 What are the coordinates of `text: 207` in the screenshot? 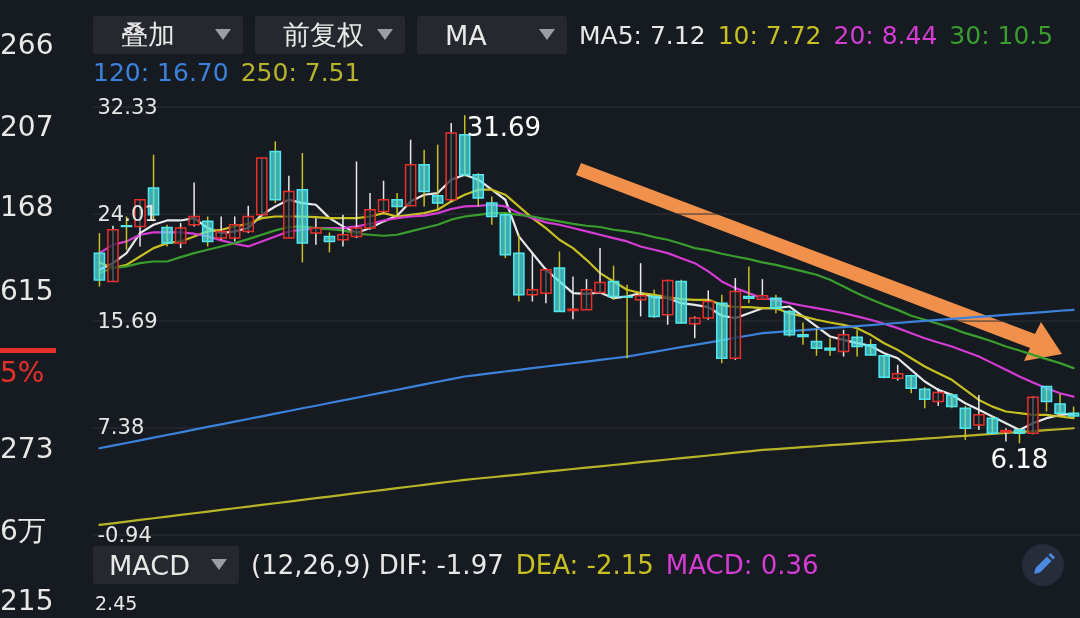 It's located at (27, 126).